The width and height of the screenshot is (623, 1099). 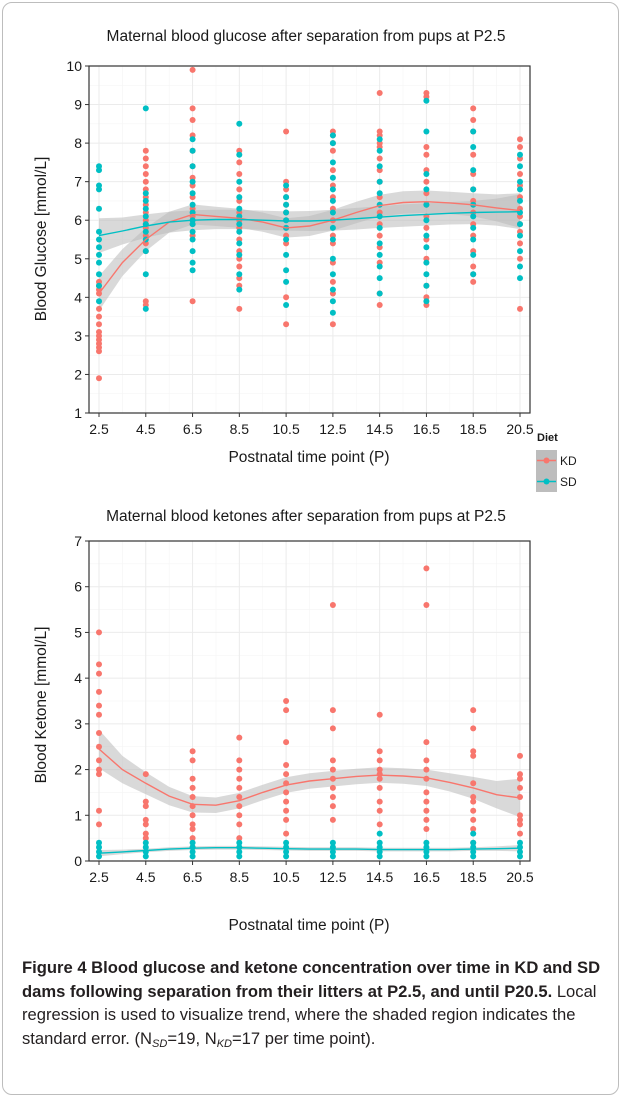 What do you see at coordinates (303, 1038) in the screenshot?
I see `caption-body-3: =17 per time point).` at bounding box center [303, 1038].